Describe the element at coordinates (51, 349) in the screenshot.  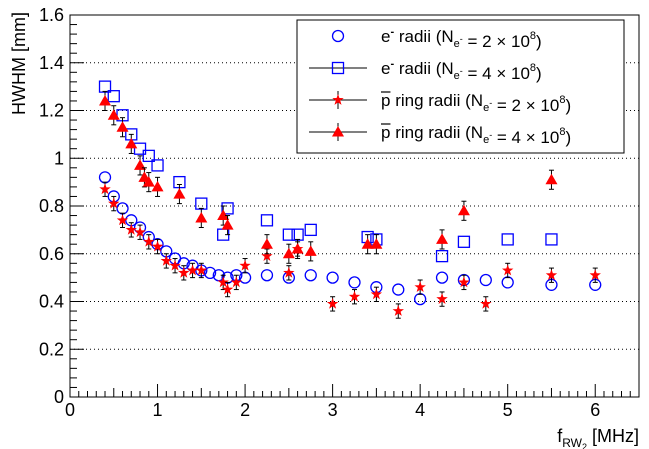
I see `y-tick-label: 0.2` at that location.